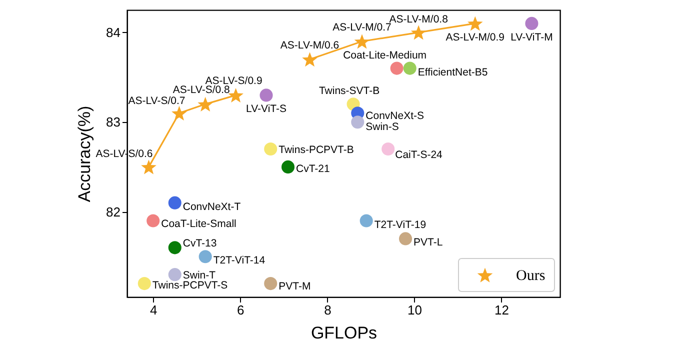  I want to click on series-label: PVT-L, so click(428, 242).